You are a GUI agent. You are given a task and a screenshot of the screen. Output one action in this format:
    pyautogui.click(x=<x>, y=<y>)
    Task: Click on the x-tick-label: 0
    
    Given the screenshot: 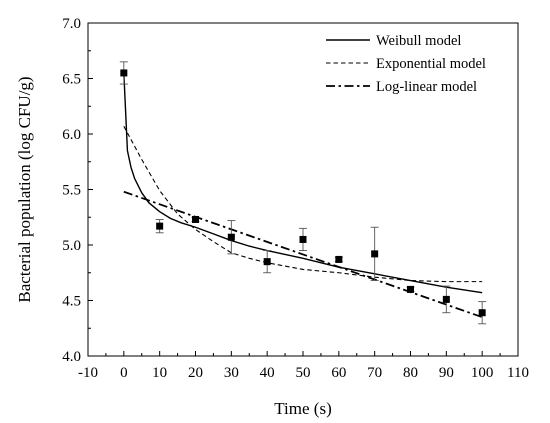 What is the action you would take?
    pyautogui.click(x=124, y=373)
    